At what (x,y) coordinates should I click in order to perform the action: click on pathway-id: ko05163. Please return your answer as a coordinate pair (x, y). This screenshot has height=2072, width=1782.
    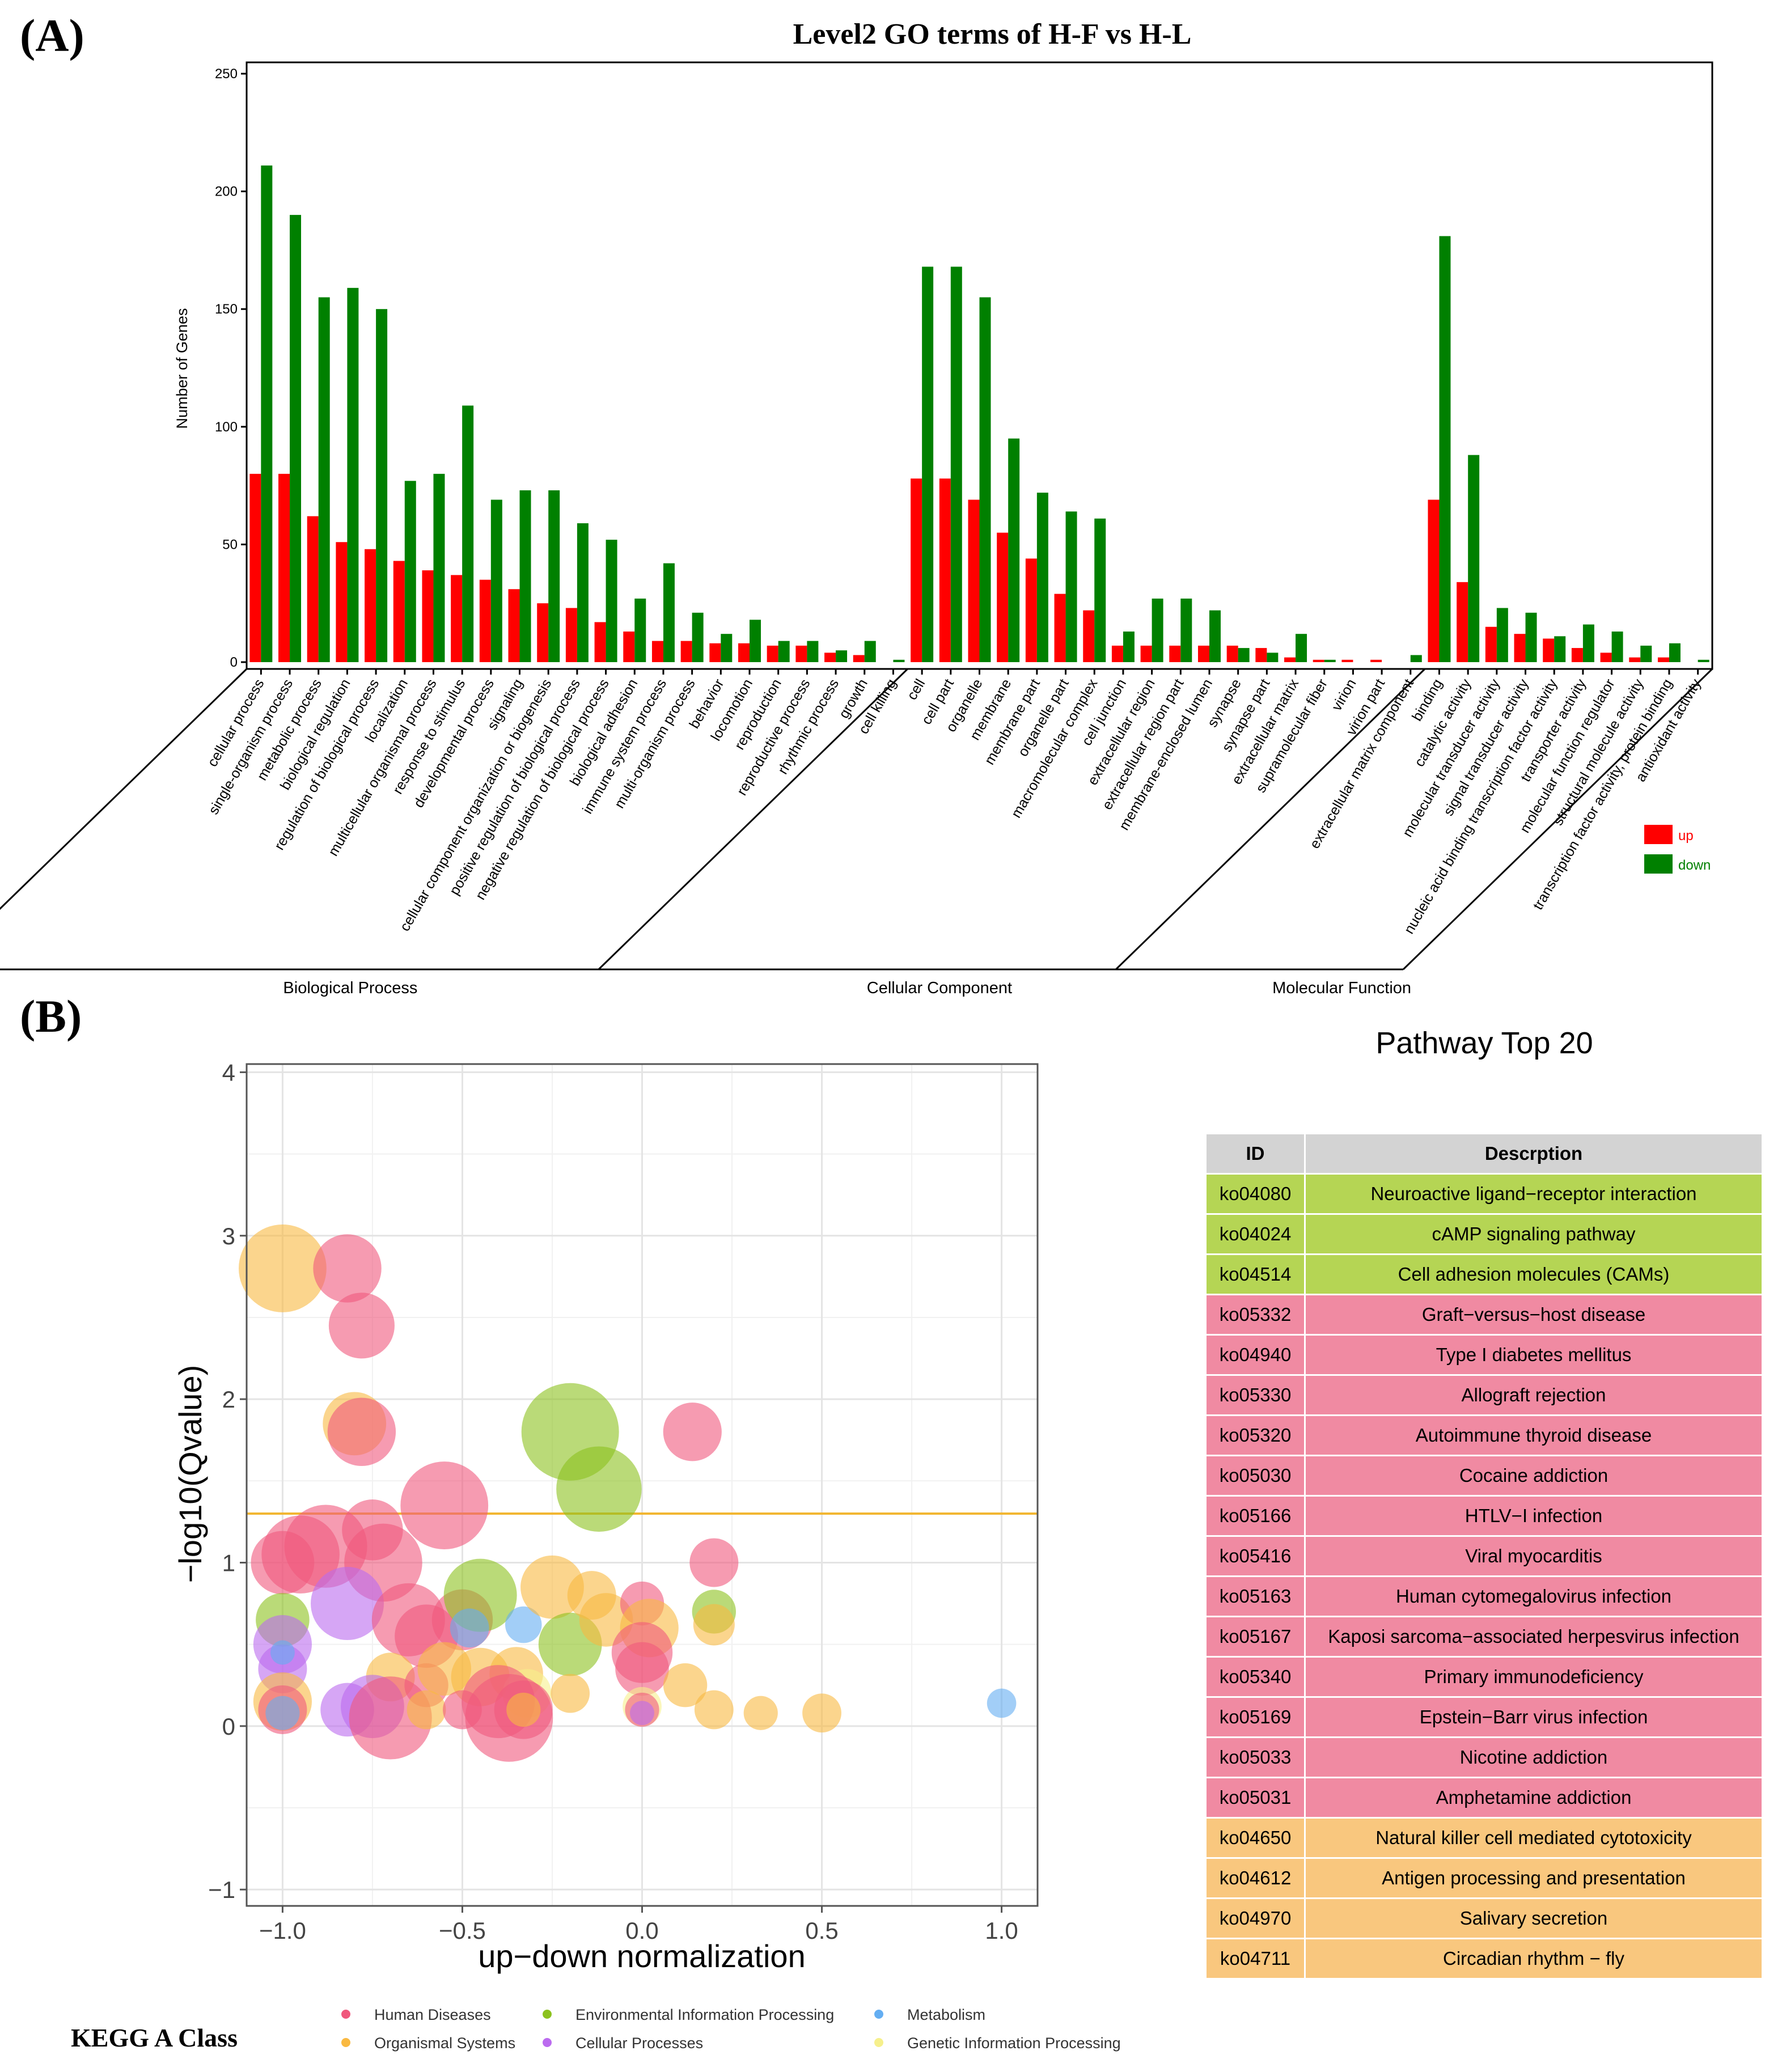
    Looking at the image, I should click on (1255, 1596).